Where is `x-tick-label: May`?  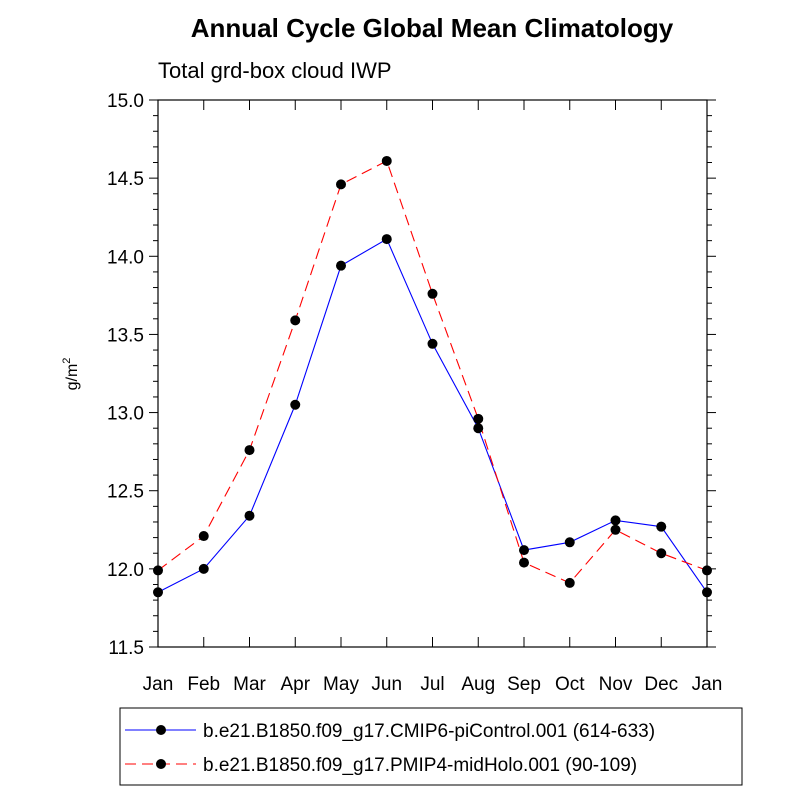
x-tick-label: May is located at coordinates (341, 684).